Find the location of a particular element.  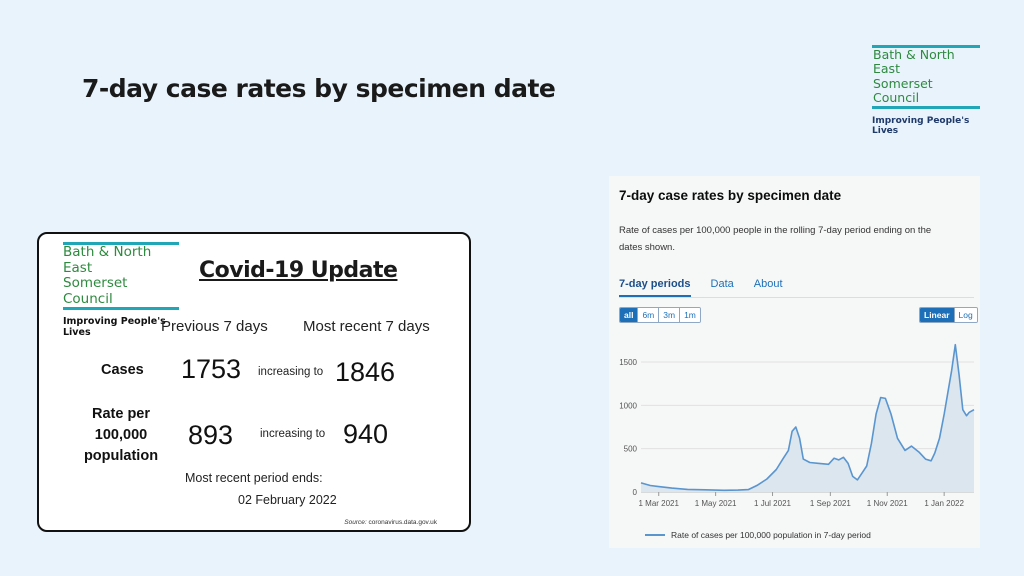

tab-divider is located at coordinates (796, 297).